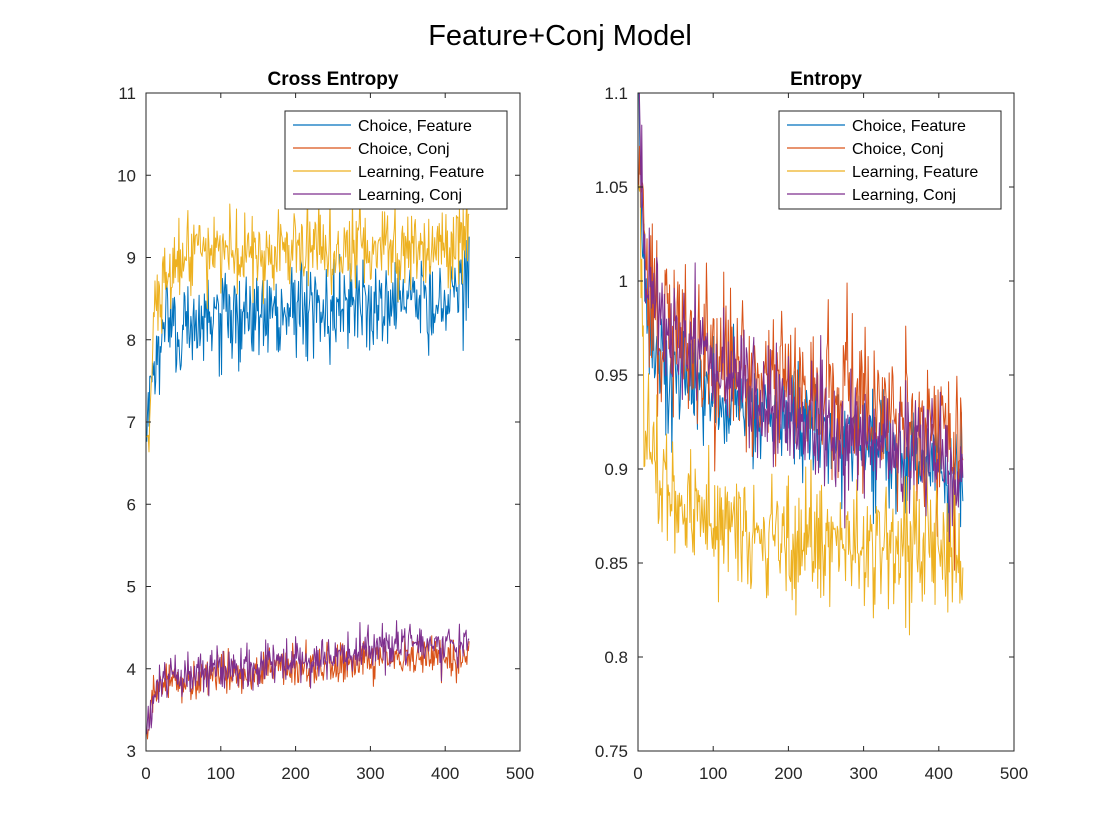  Describe the element at coordinates (616, 469) in the screenshot. I see `y-tick-label: 0.9` at that location.